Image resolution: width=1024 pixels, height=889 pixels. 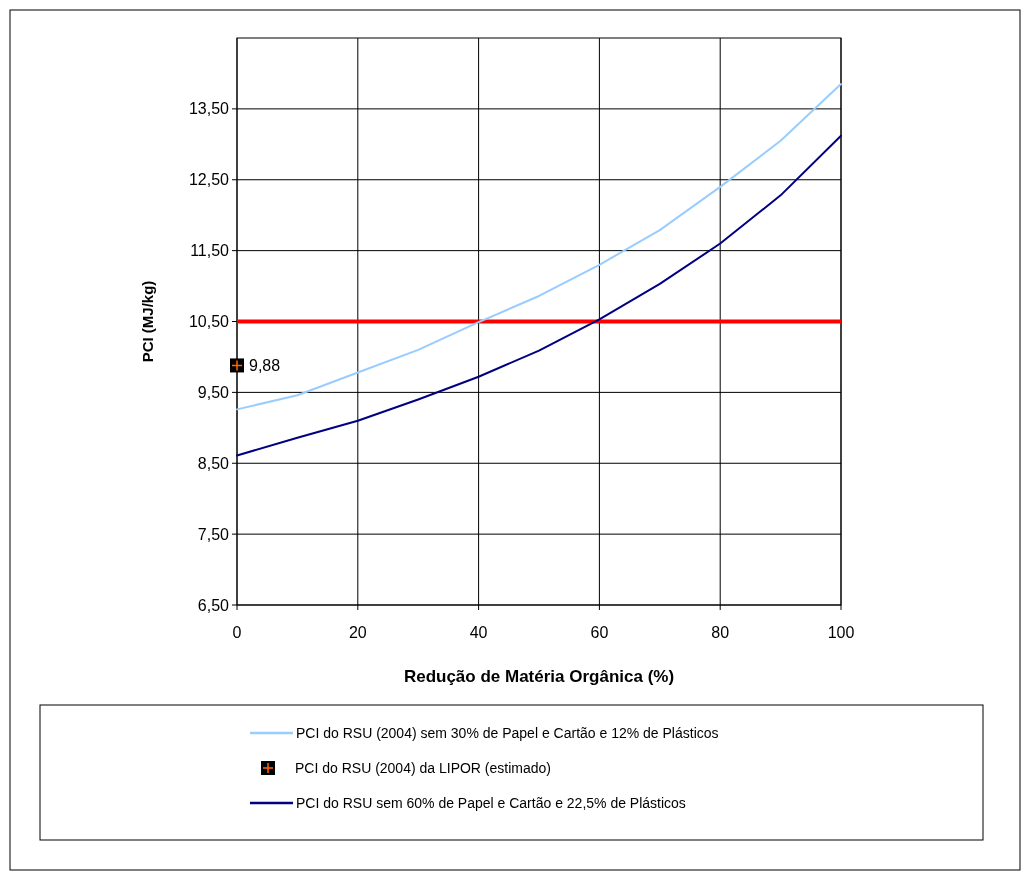 What do you see at coordinates (213, 463) in the screenshot?
I see `y-tick-label: 8,50` at bounding box center [213, 463].